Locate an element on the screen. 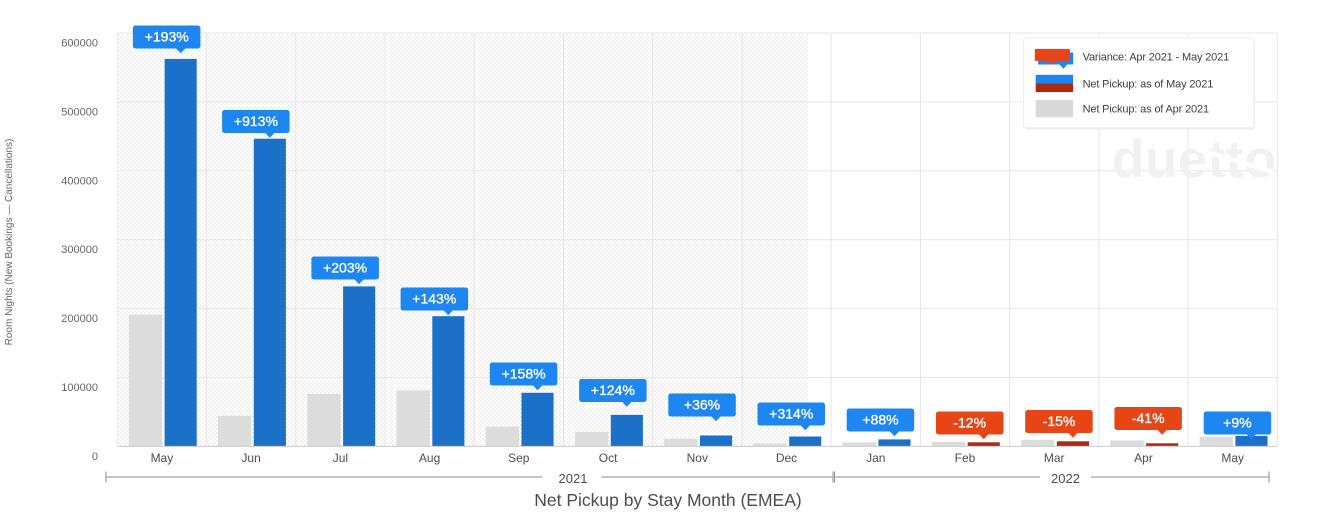 The width and height of the screenshot is (1319, 523). svg-text: Dec is located at coordinates (786, 458).